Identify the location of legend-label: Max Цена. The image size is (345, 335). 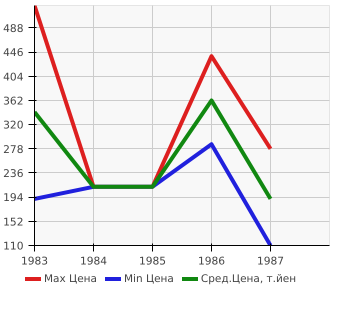
(70, 279).